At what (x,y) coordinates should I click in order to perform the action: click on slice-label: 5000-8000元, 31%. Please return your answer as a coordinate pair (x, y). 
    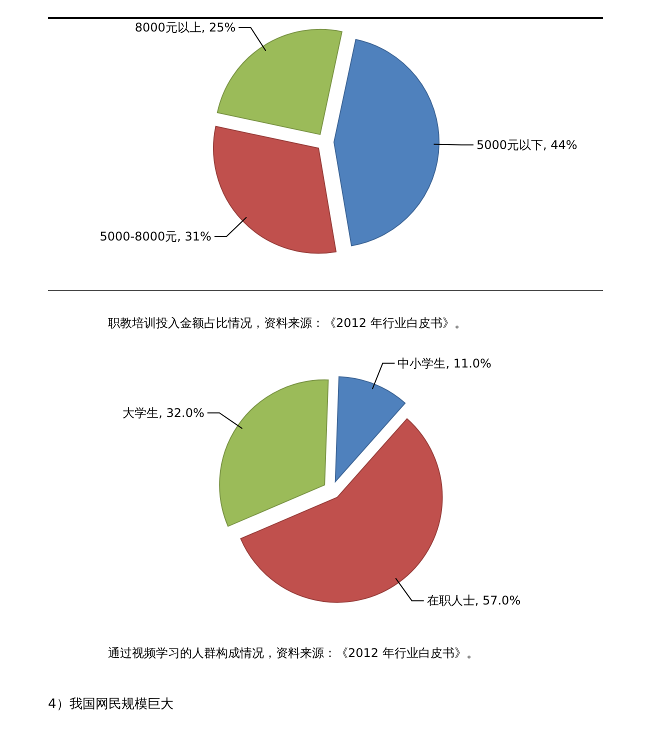
    Looking at the image, I should click on (156, 236).